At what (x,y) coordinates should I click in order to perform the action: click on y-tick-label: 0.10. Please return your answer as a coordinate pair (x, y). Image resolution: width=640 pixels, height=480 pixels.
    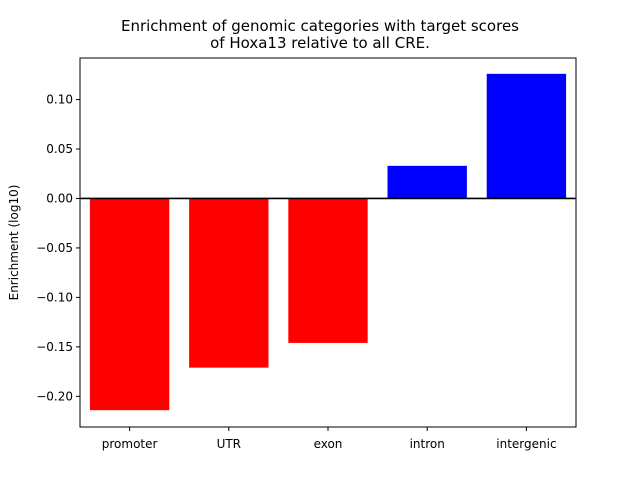
    Looking at the image, I should click on (59, 100).